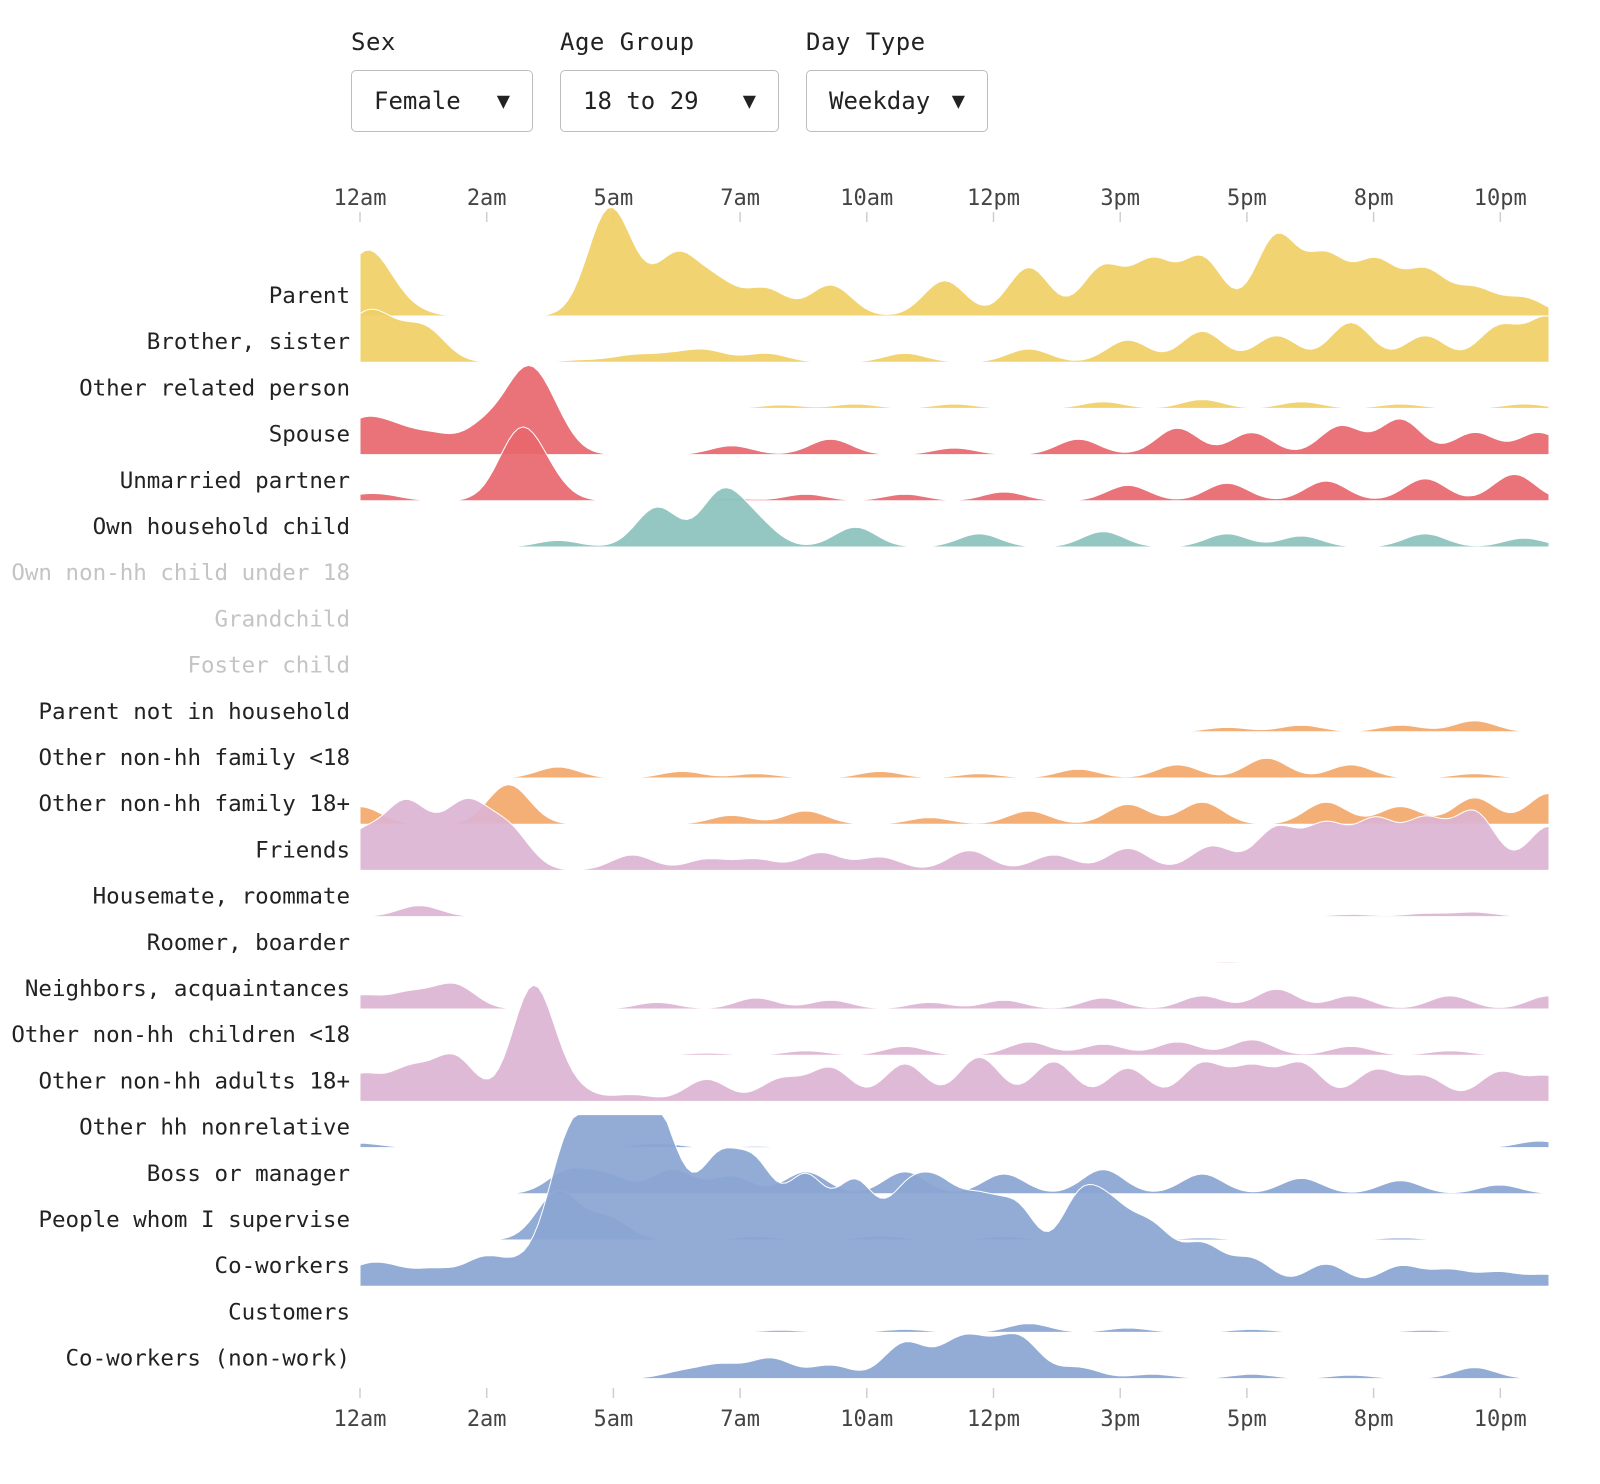 The height and width of the screenshot is (1484, 1600). Describe the element at coordinates (1500, 198) in the screenshot. I see `x-axis-tick-label-top: 10pm` at that location.